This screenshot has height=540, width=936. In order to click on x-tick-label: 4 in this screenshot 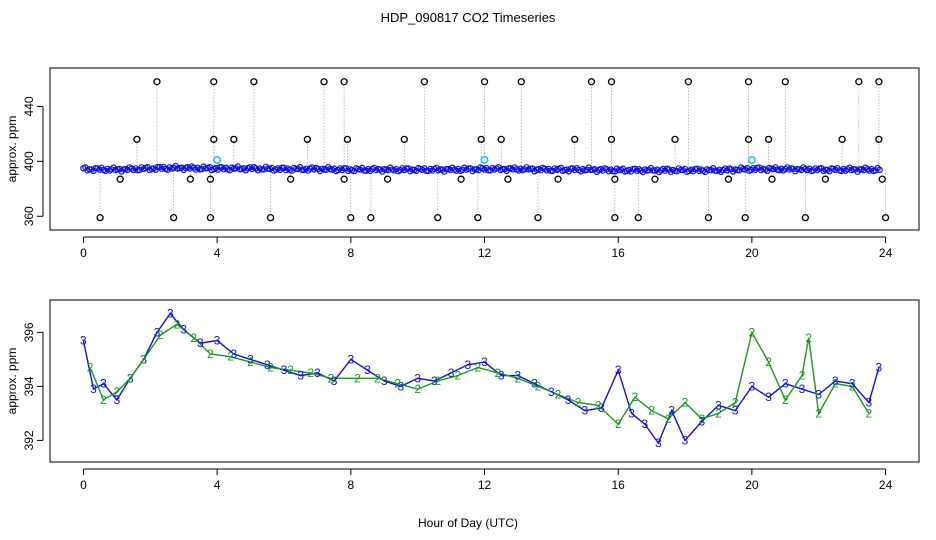, I will do `click(217, 485)`.